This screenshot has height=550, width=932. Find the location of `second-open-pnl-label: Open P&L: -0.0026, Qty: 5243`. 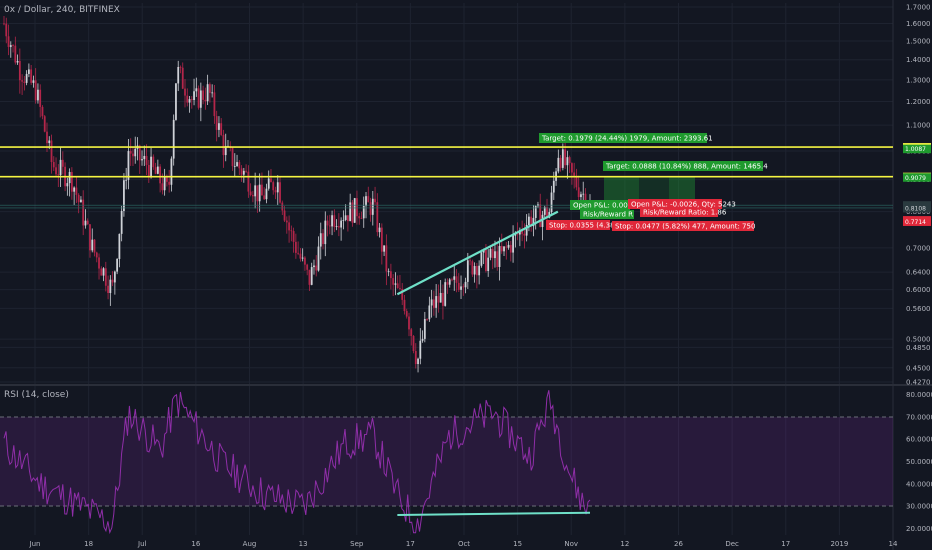

second-open-pnl-label: Open P&L: -0.0026, Qty: 5243 is located at coordinates (683, 205).